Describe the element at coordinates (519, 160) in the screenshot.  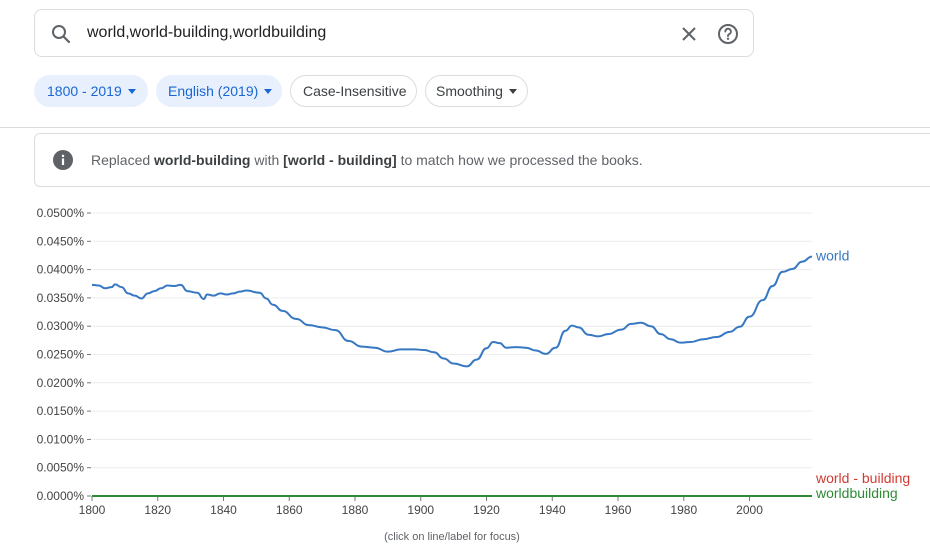
I see `notice-suffix: to match how we processed the books.` at that location.